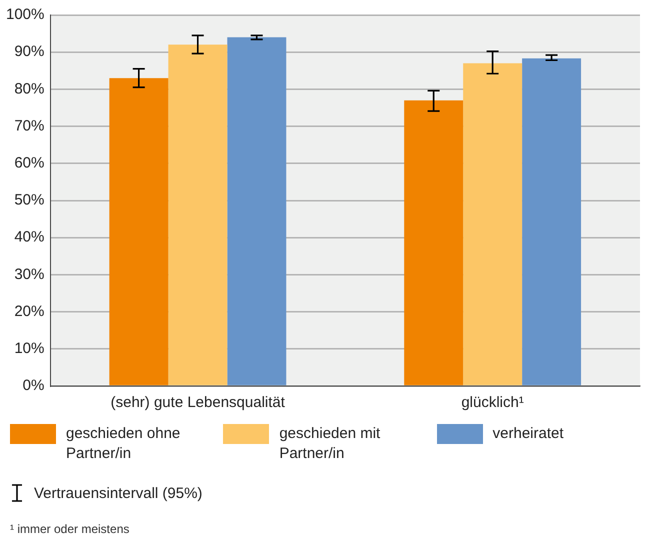 The image size is (650, 543). What do you see at coordinates (29, 163) in the screenshot?
I see `y-tick-label: 60%` at bounding box center [29, 163].